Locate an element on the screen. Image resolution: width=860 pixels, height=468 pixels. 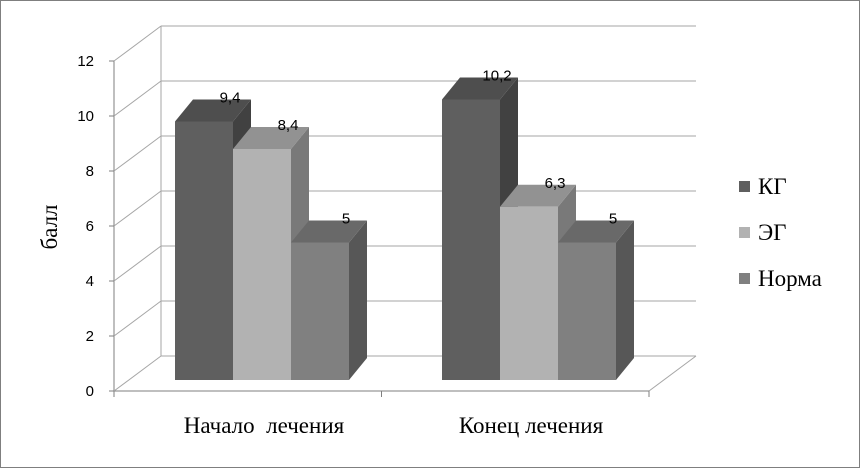
legend-label: Норма is located at coordinates (790, 278).